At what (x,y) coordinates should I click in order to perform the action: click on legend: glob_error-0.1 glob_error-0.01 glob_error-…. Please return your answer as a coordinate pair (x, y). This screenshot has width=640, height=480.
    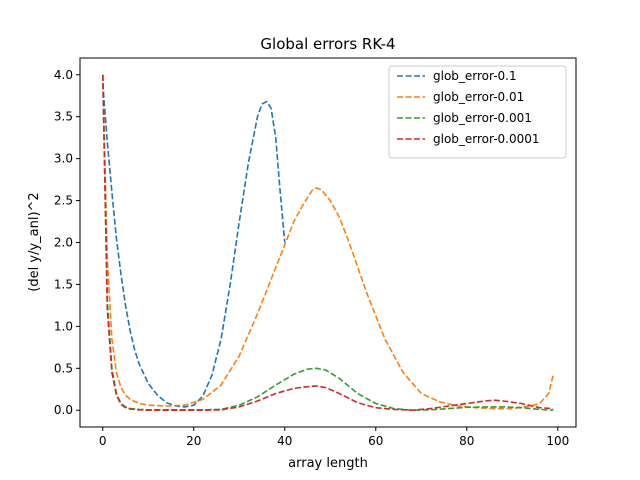
    Looking at the image, I should click on (477, 112).